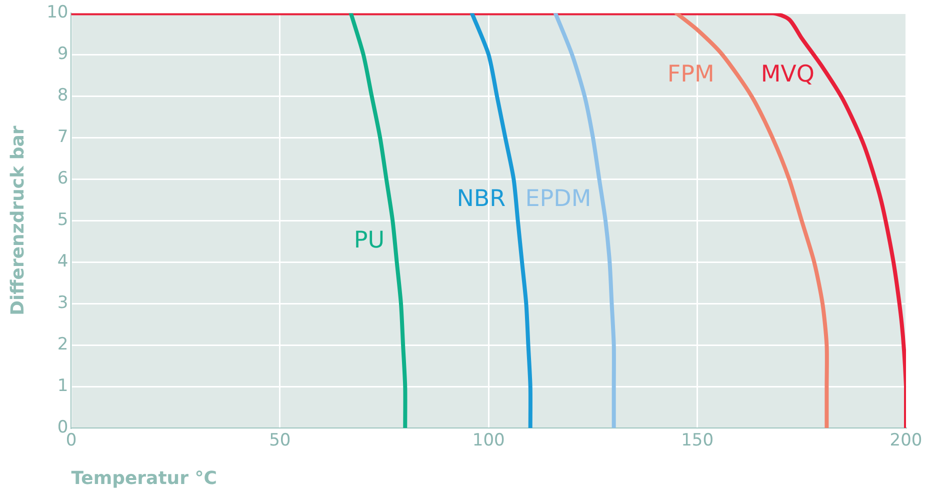 This screenshot has width=934, height=494. Describe the element at coordinates (62, 386) in the screenshot. I see `y-tick-label: 1` at that location.